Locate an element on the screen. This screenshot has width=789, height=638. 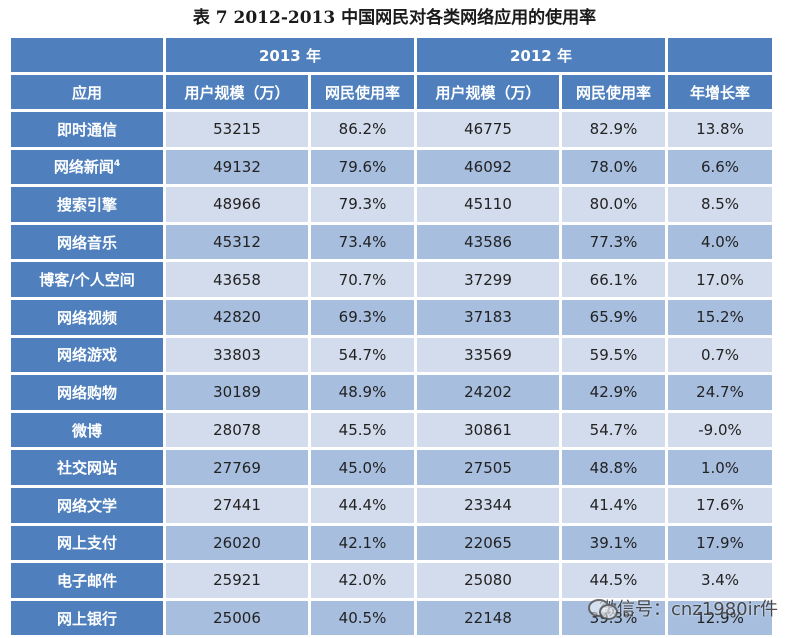
app-name: 微博 is located at coordinates (86, 430).